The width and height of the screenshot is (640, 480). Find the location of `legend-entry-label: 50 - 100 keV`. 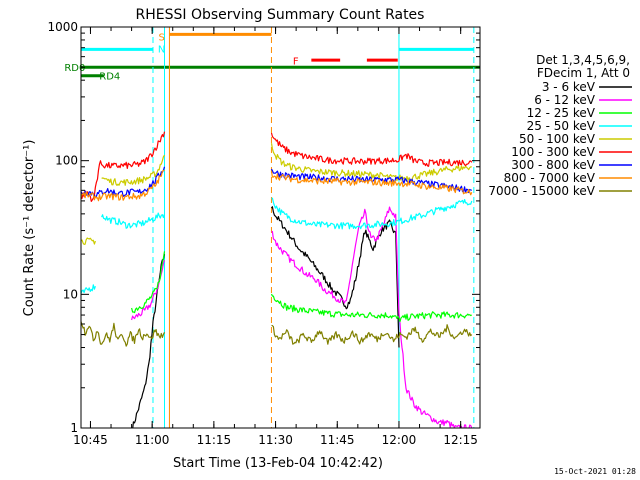

legend-entry-label: 50 - 100 keV is located at coordinates (557, 139).